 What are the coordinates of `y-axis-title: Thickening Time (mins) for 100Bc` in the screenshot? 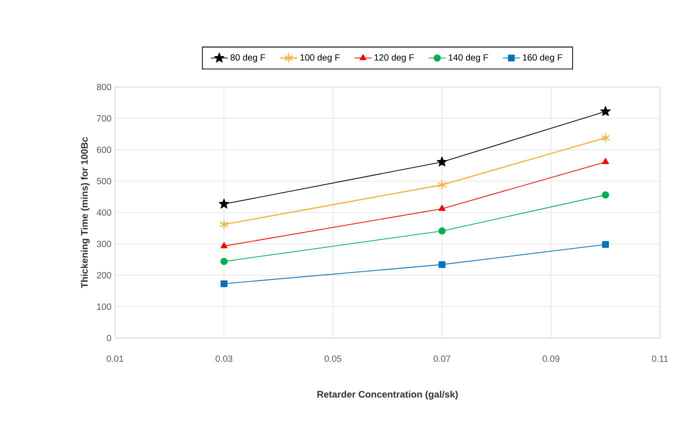 It's located at (85, 212).